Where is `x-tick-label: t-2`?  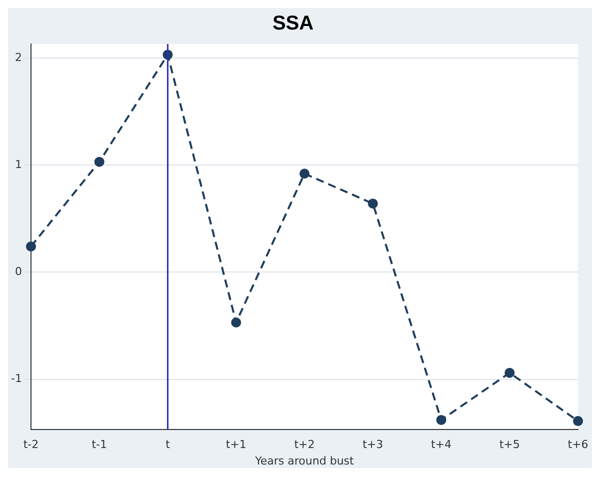 x-tick-label: t-2 is located at coordinates (31, 445).